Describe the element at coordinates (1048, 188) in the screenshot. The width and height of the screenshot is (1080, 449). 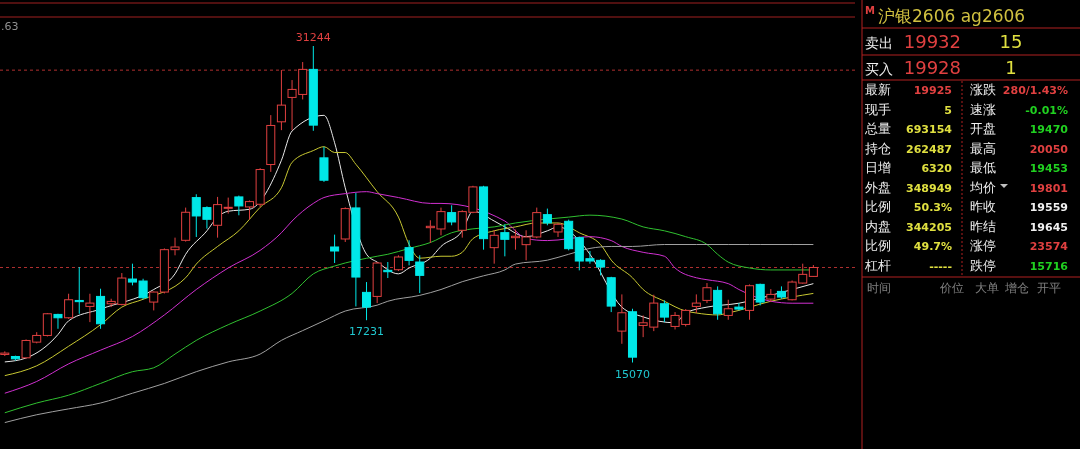
I see `text: 19801` at that location.